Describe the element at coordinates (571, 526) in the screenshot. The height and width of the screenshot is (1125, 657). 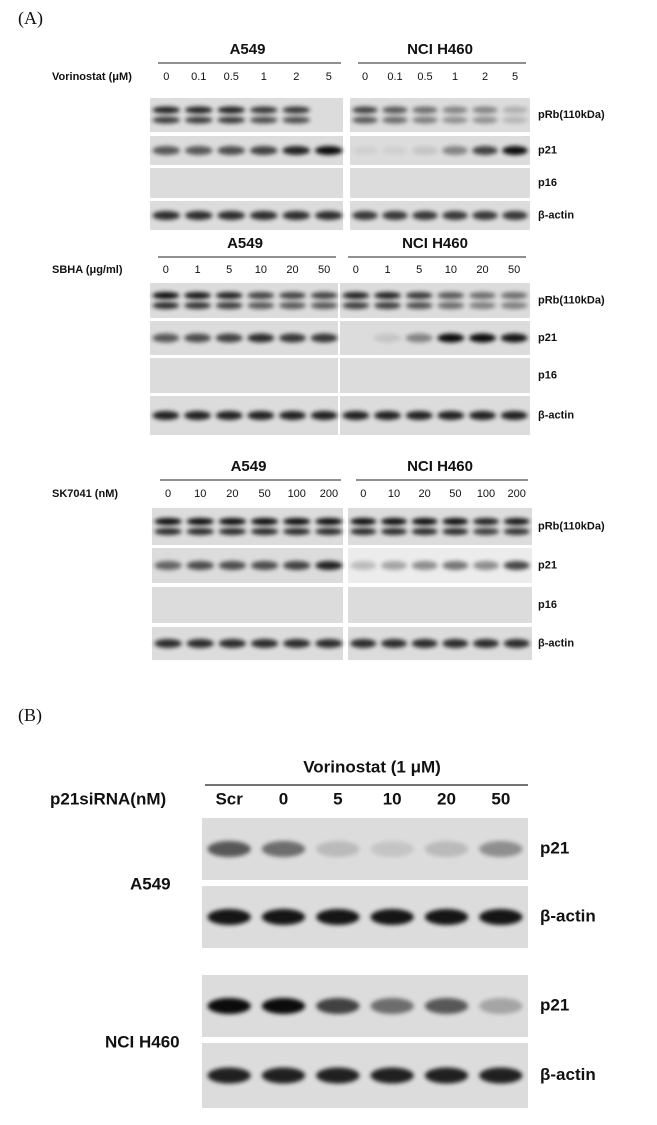
I see `row-label: pRb(110kDa)` at that location.